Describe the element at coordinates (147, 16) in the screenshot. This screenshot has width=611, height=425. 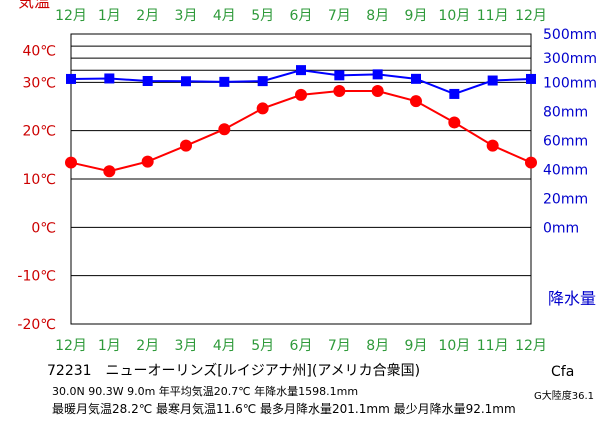
I see `month-label-top: 2月` at that location.